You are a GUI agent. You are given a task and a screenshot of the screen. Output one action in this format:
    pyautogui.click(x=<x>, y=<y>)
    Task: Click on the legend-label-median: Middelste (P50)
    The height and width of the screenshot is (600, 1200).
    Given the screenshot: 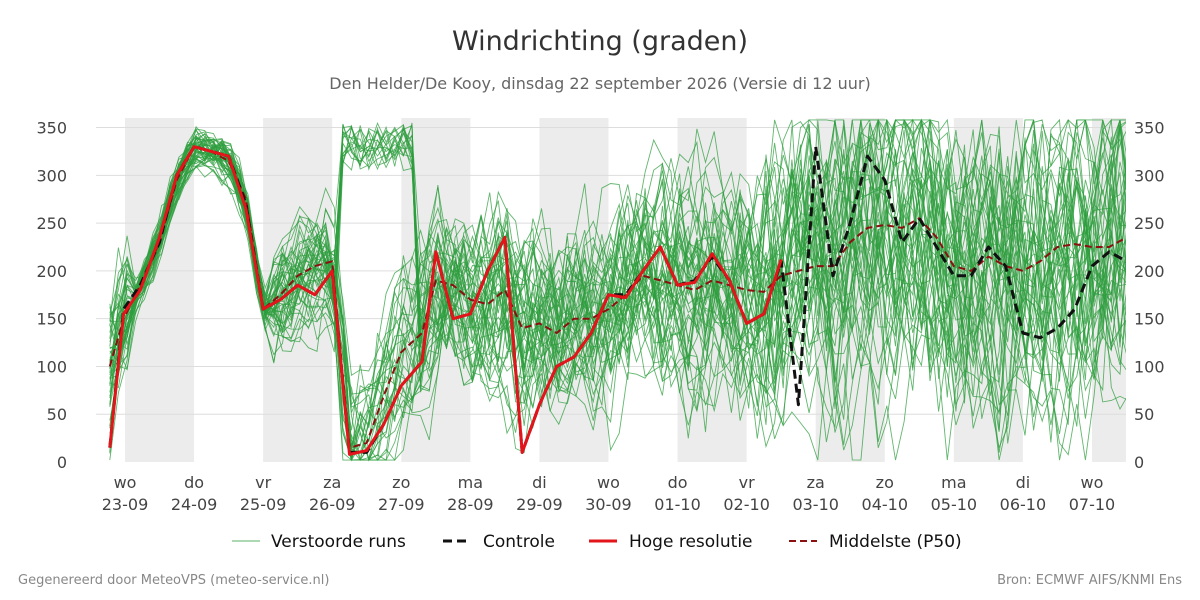 What is the action you would take?
    pyautogui.click(x=895, y=542)
    